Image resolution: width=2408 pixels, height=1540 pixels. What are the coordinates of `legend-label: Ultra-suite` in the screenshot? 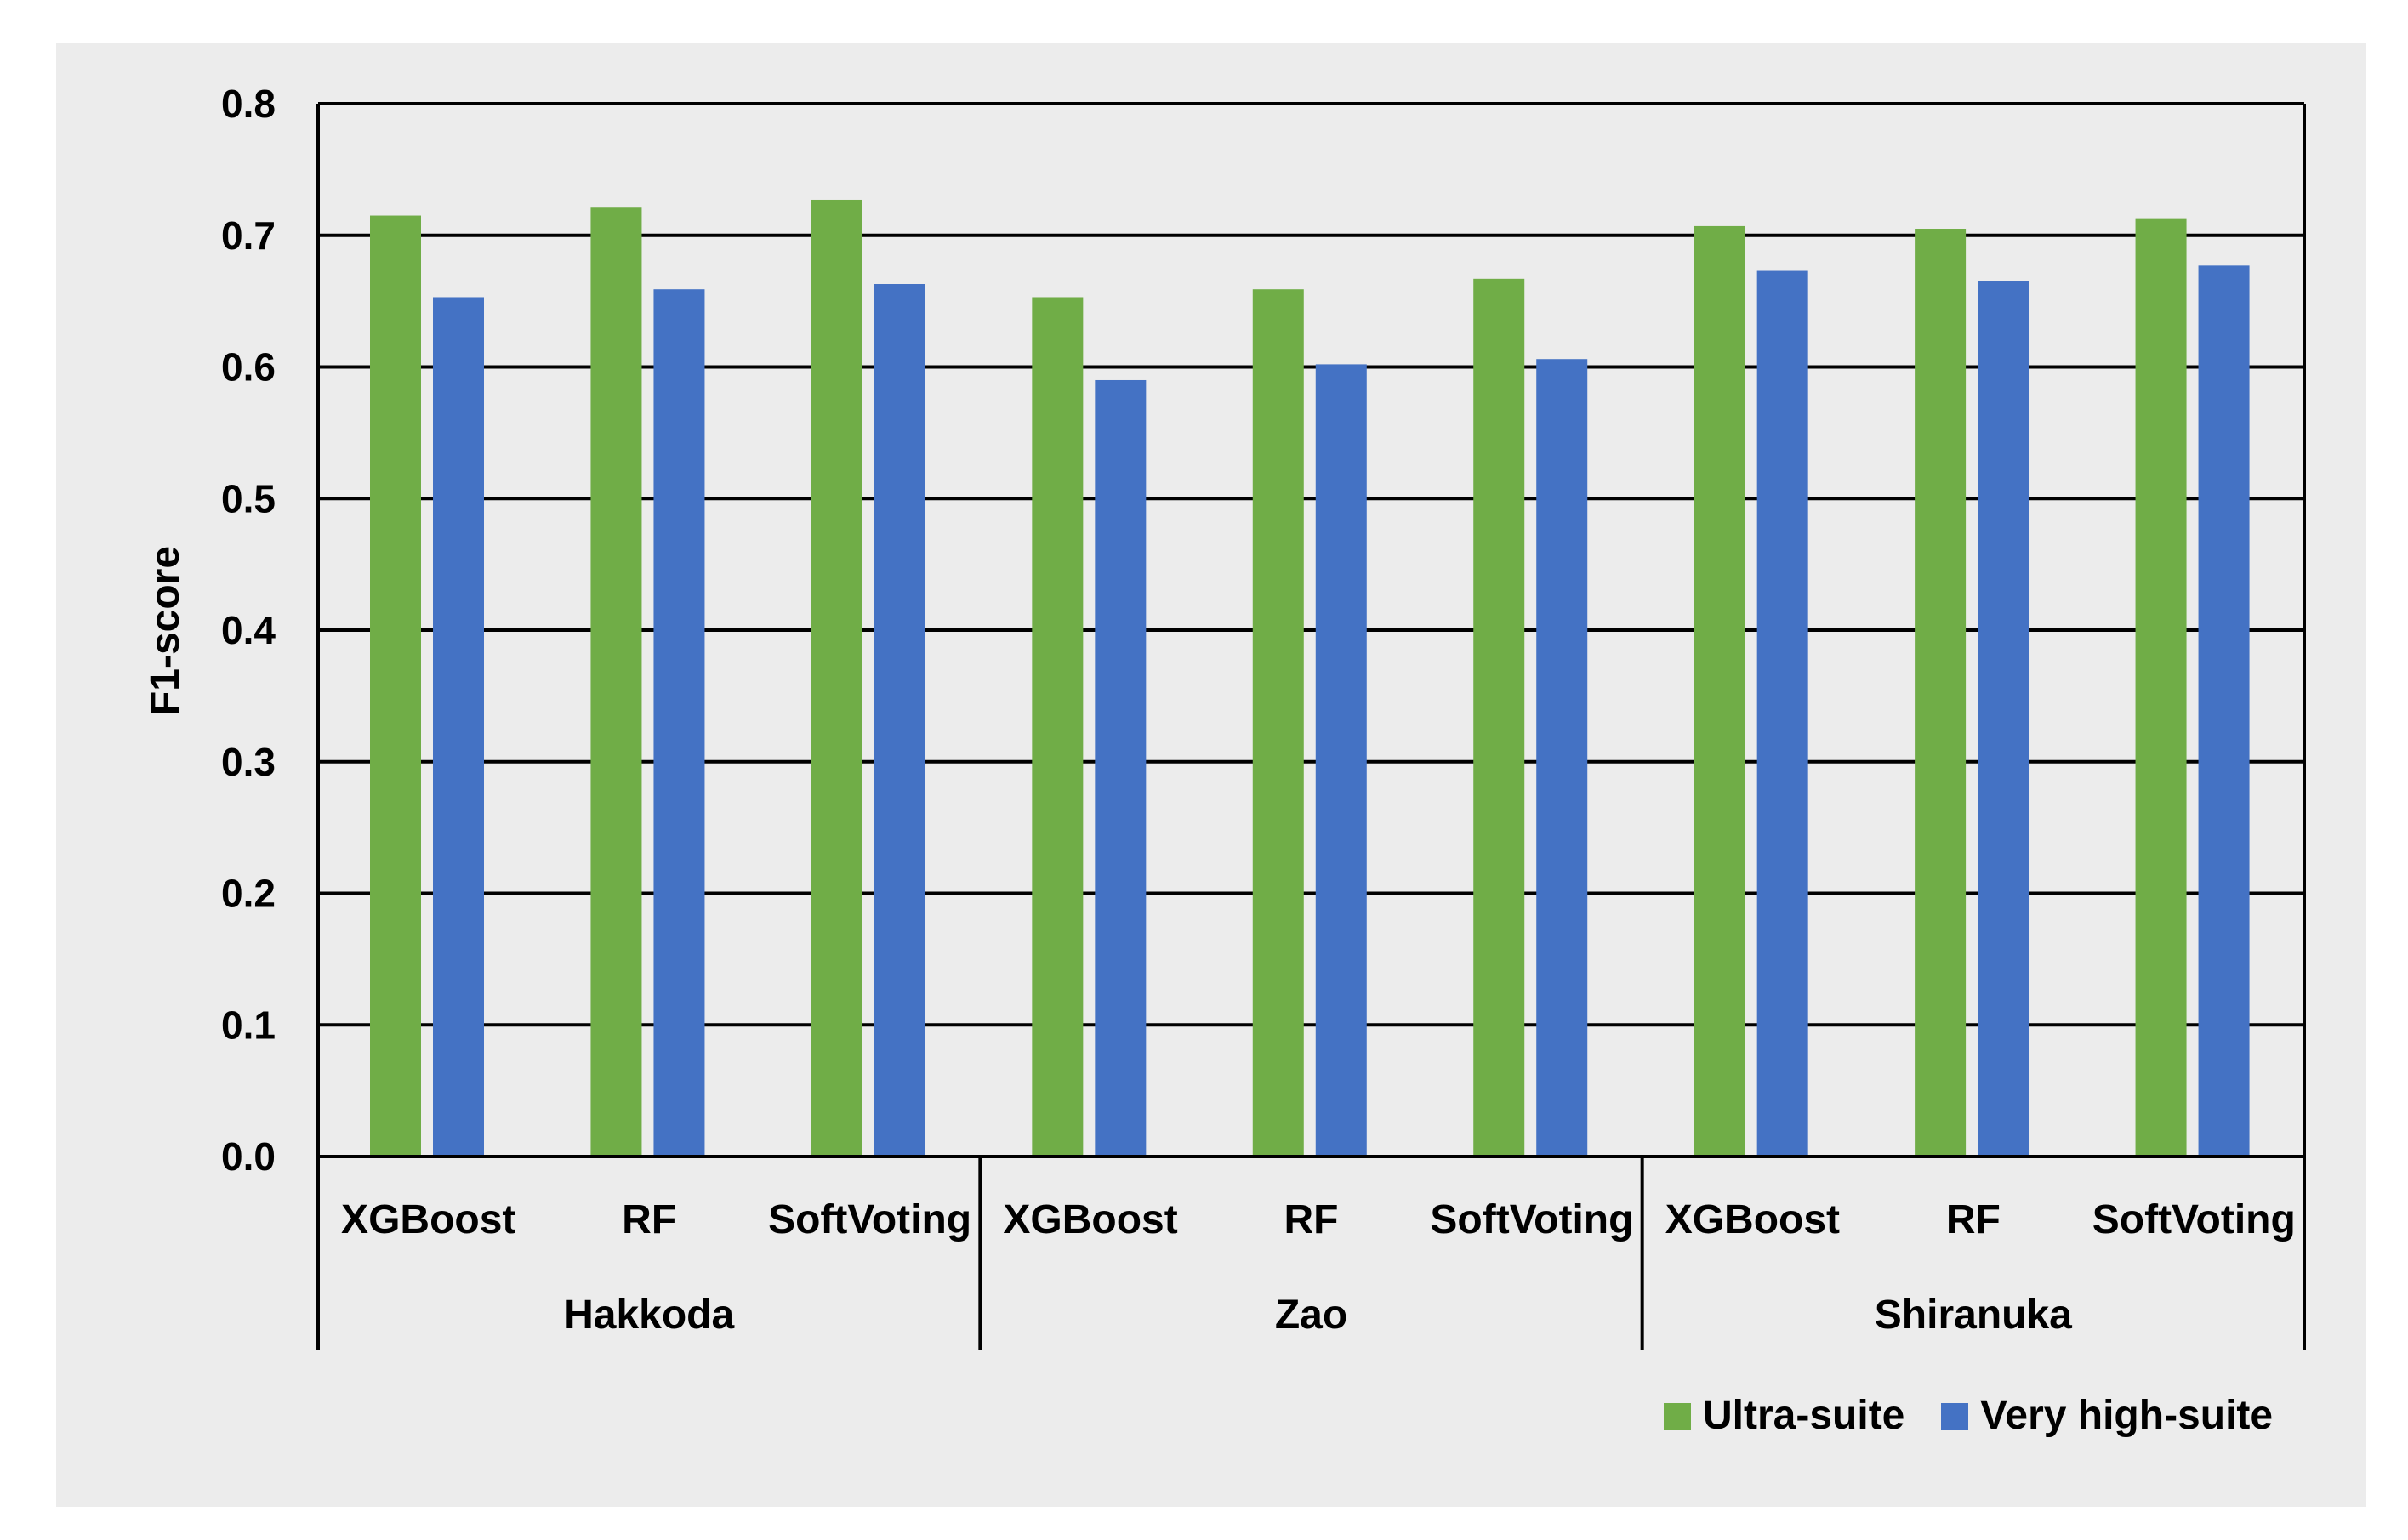 It's located at (1803, 1415).